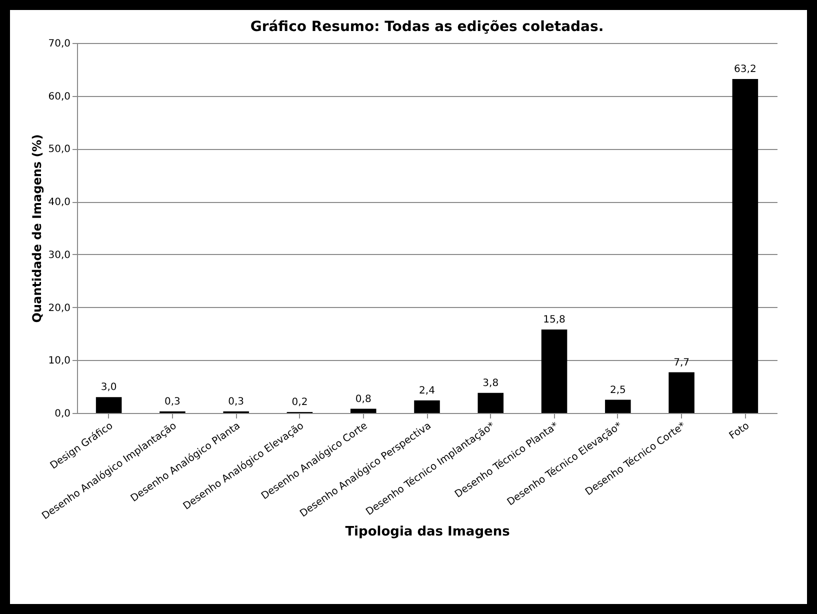 This screenshot has width=817, height=614. What do you see at coordinates (108, 388) in the screenshot?
I see `data-label: 3,0` at bounding box center [108, 388].